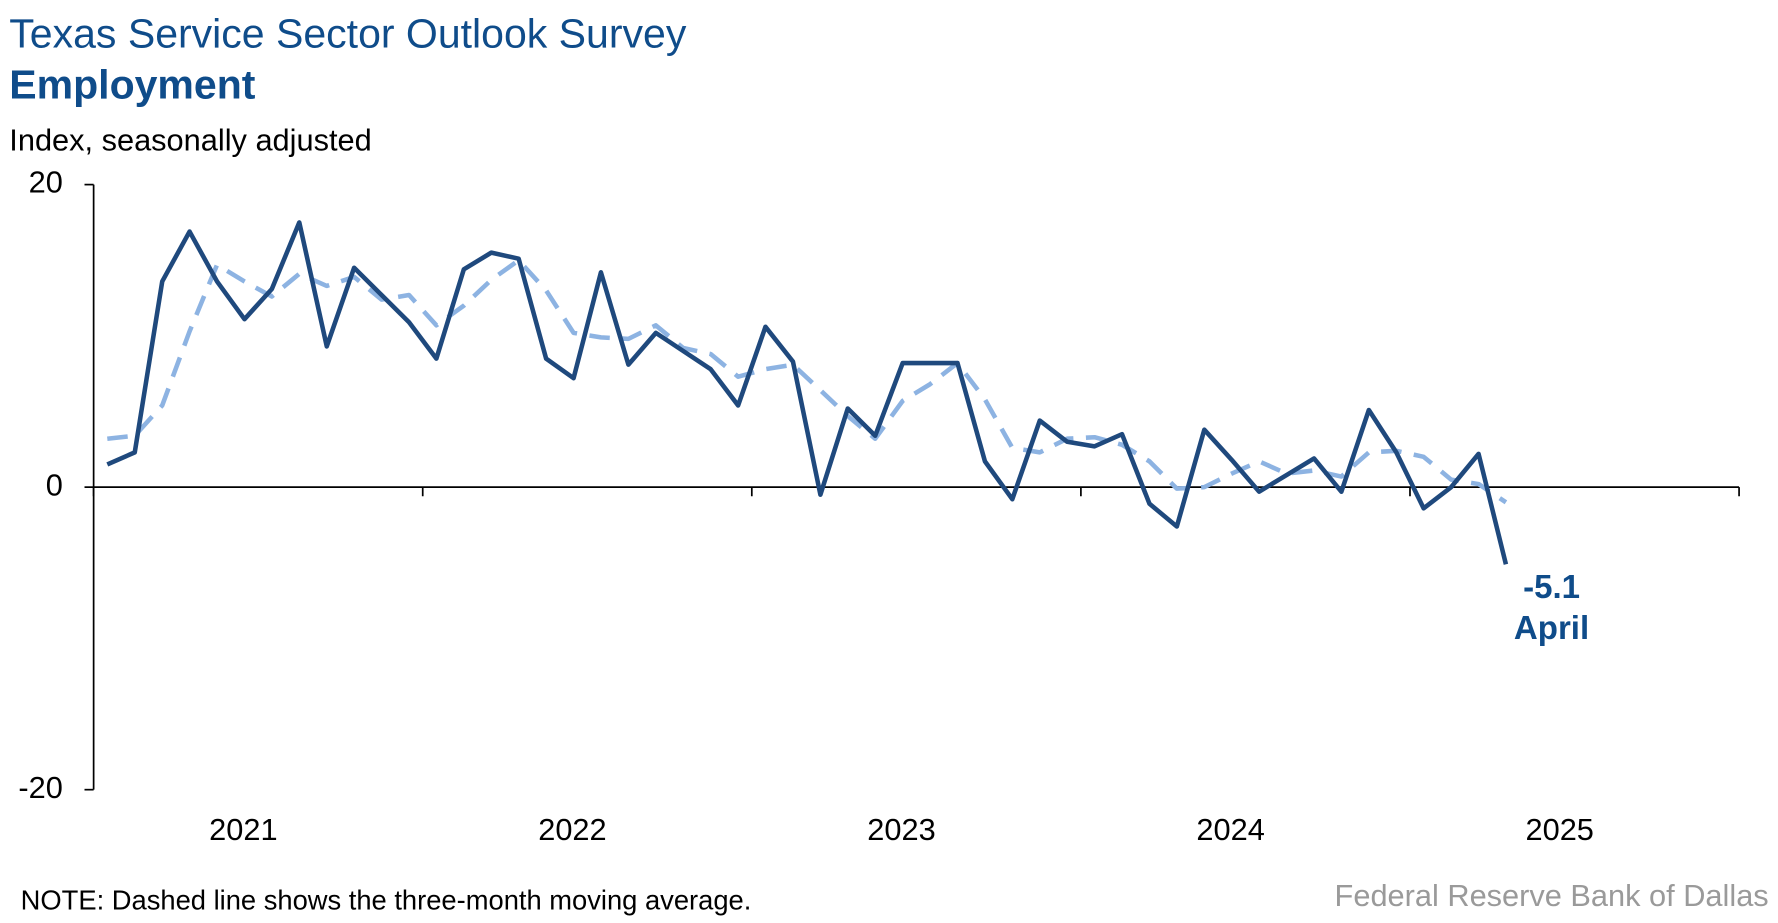 Image resolution: width=1778 pixels, height=923 pixels. What do you see at coordinates (190, 140) in the screenshot?
I see `y-axis-label: Index, seasonally adjusted` at bounding box center [190, 140].